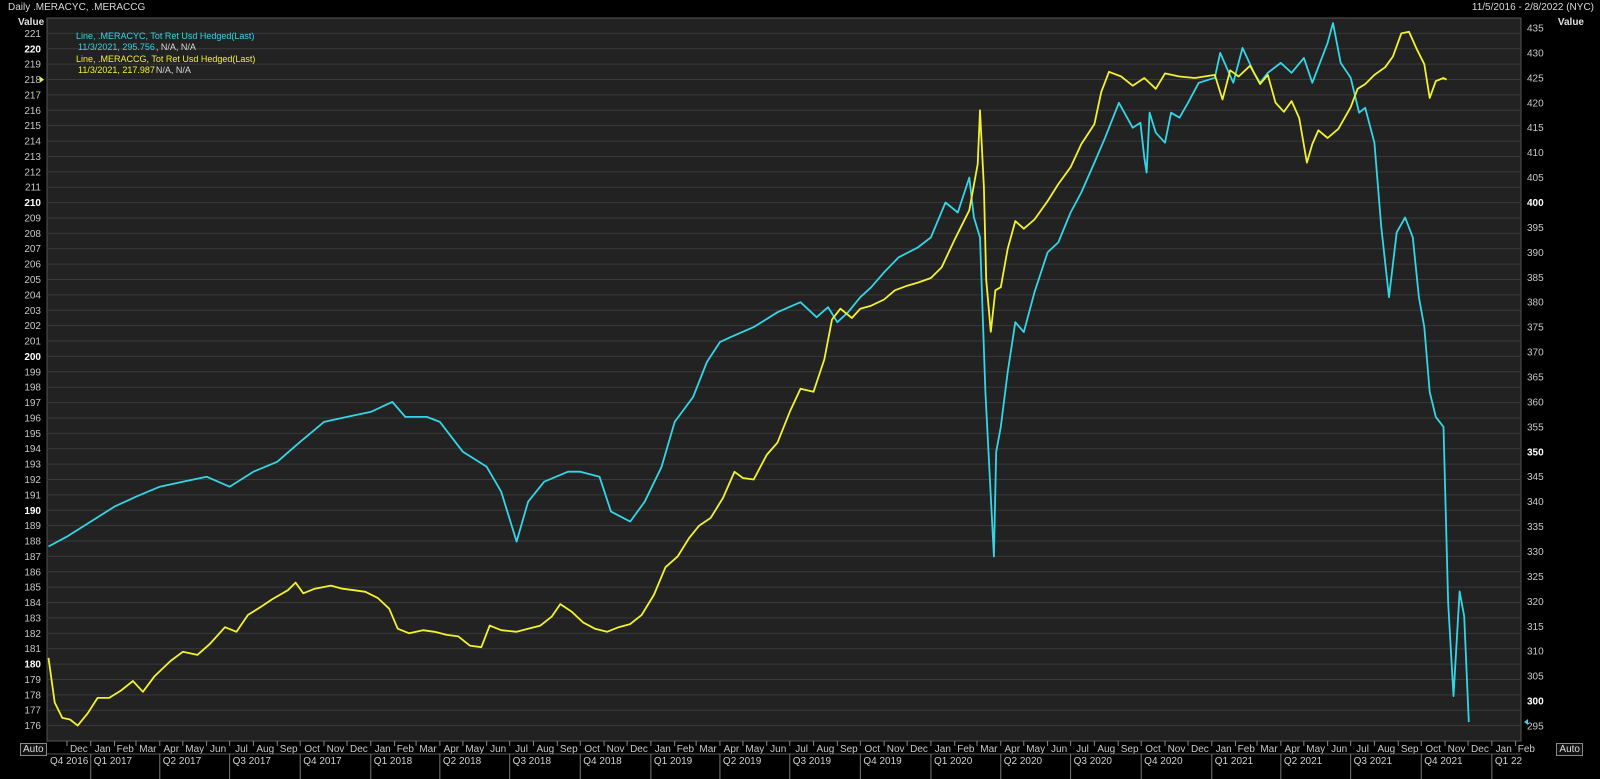  Describe the element at coordinates (1569, 749) in the screenshot. I see `auto-scale-right-button: Auto` at that location.